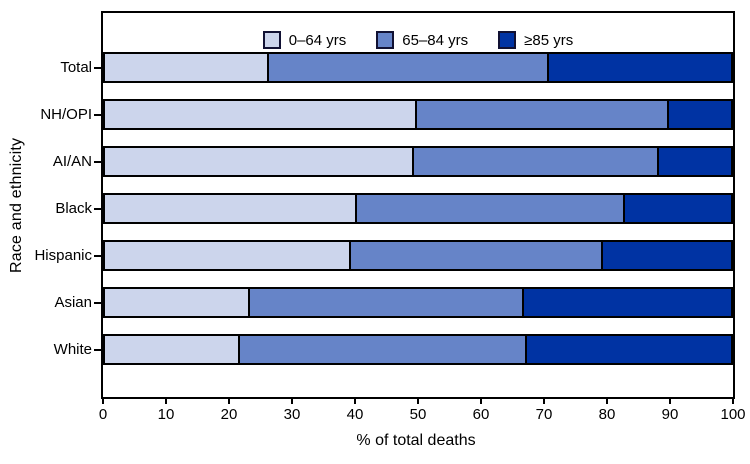 Image resolution: width=750 pixels, height=464 pixels. Describe the element at coordinates (317, 40) in the screenshot. I see `legend-label: 0–64 yrs` at that location.